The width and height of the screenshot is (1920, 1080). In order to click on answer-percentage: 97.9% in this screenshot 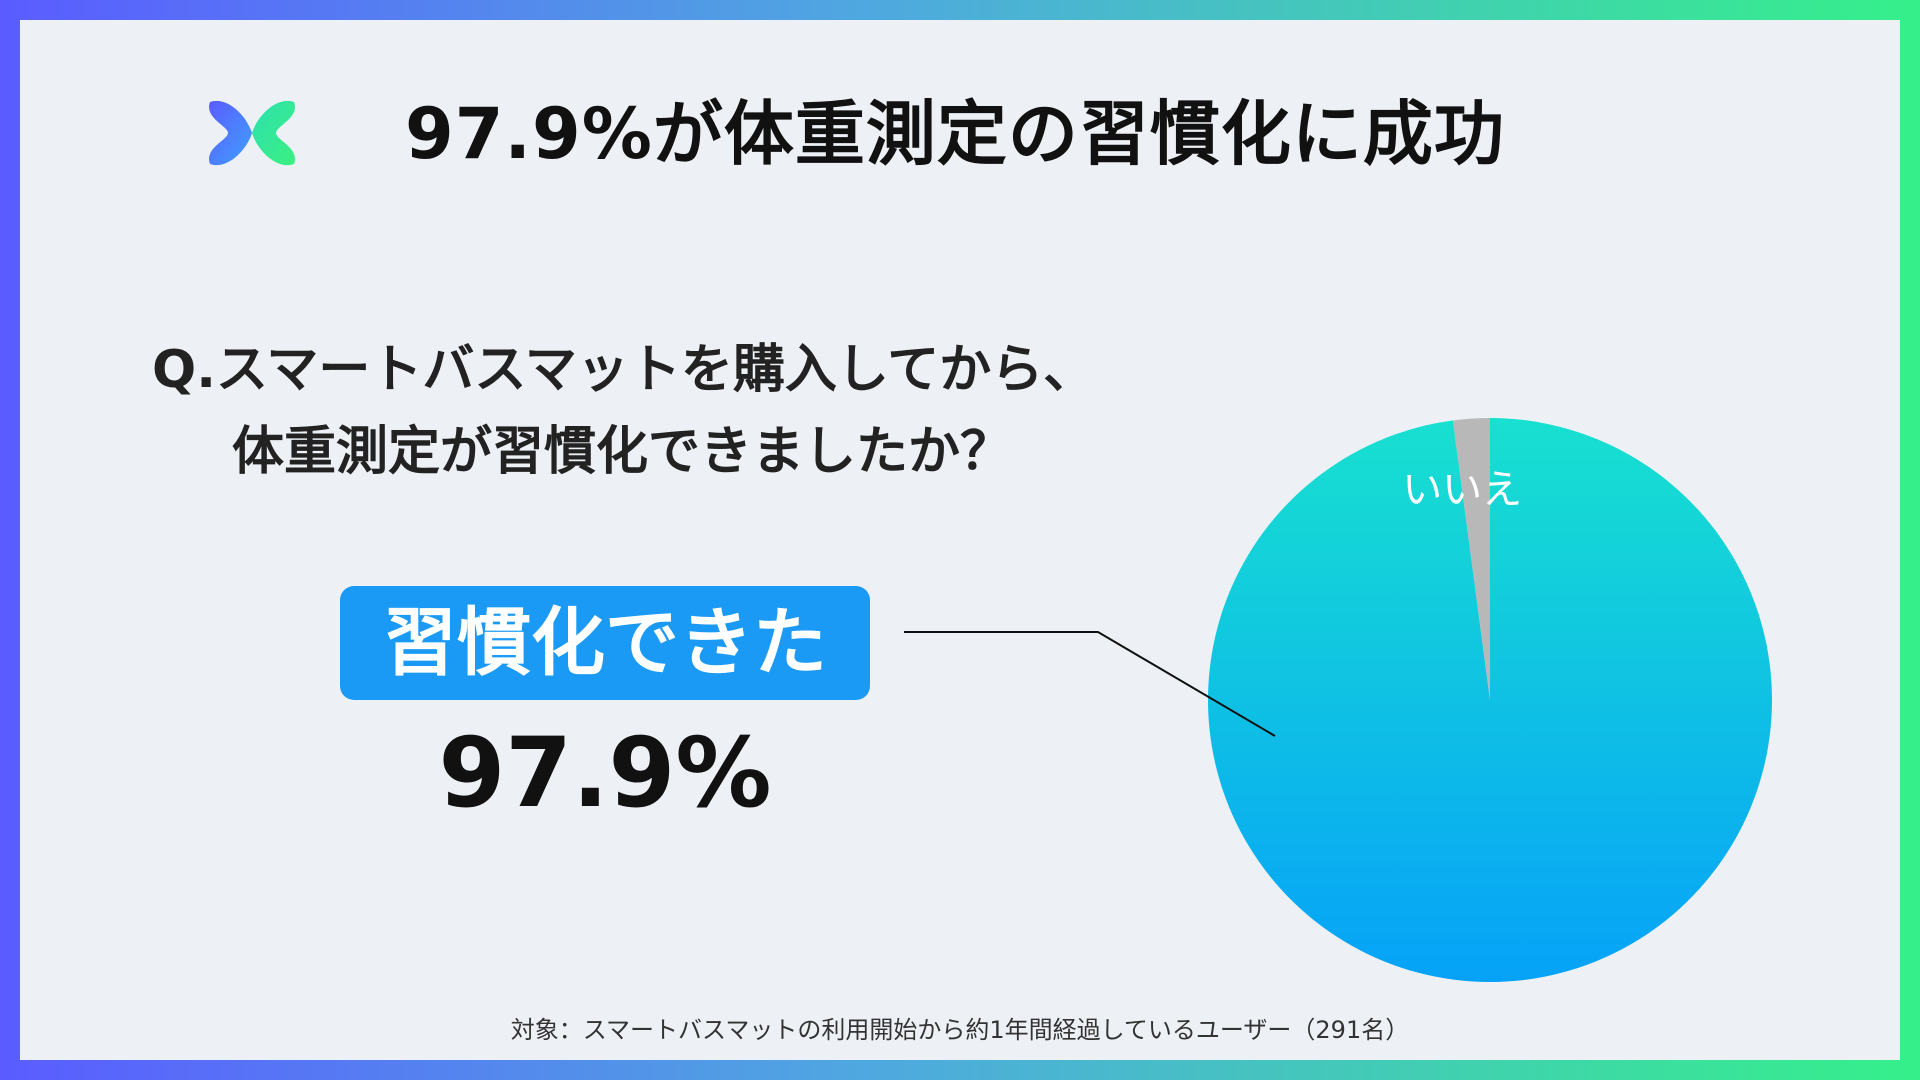, I will do `click(605, 773)`.